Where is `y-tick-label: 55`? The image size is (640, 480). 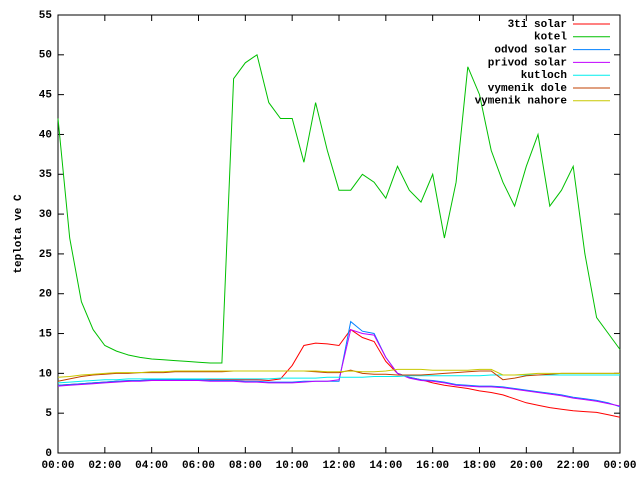 y-tick-label: 55 is located at coordinates (46, 16).